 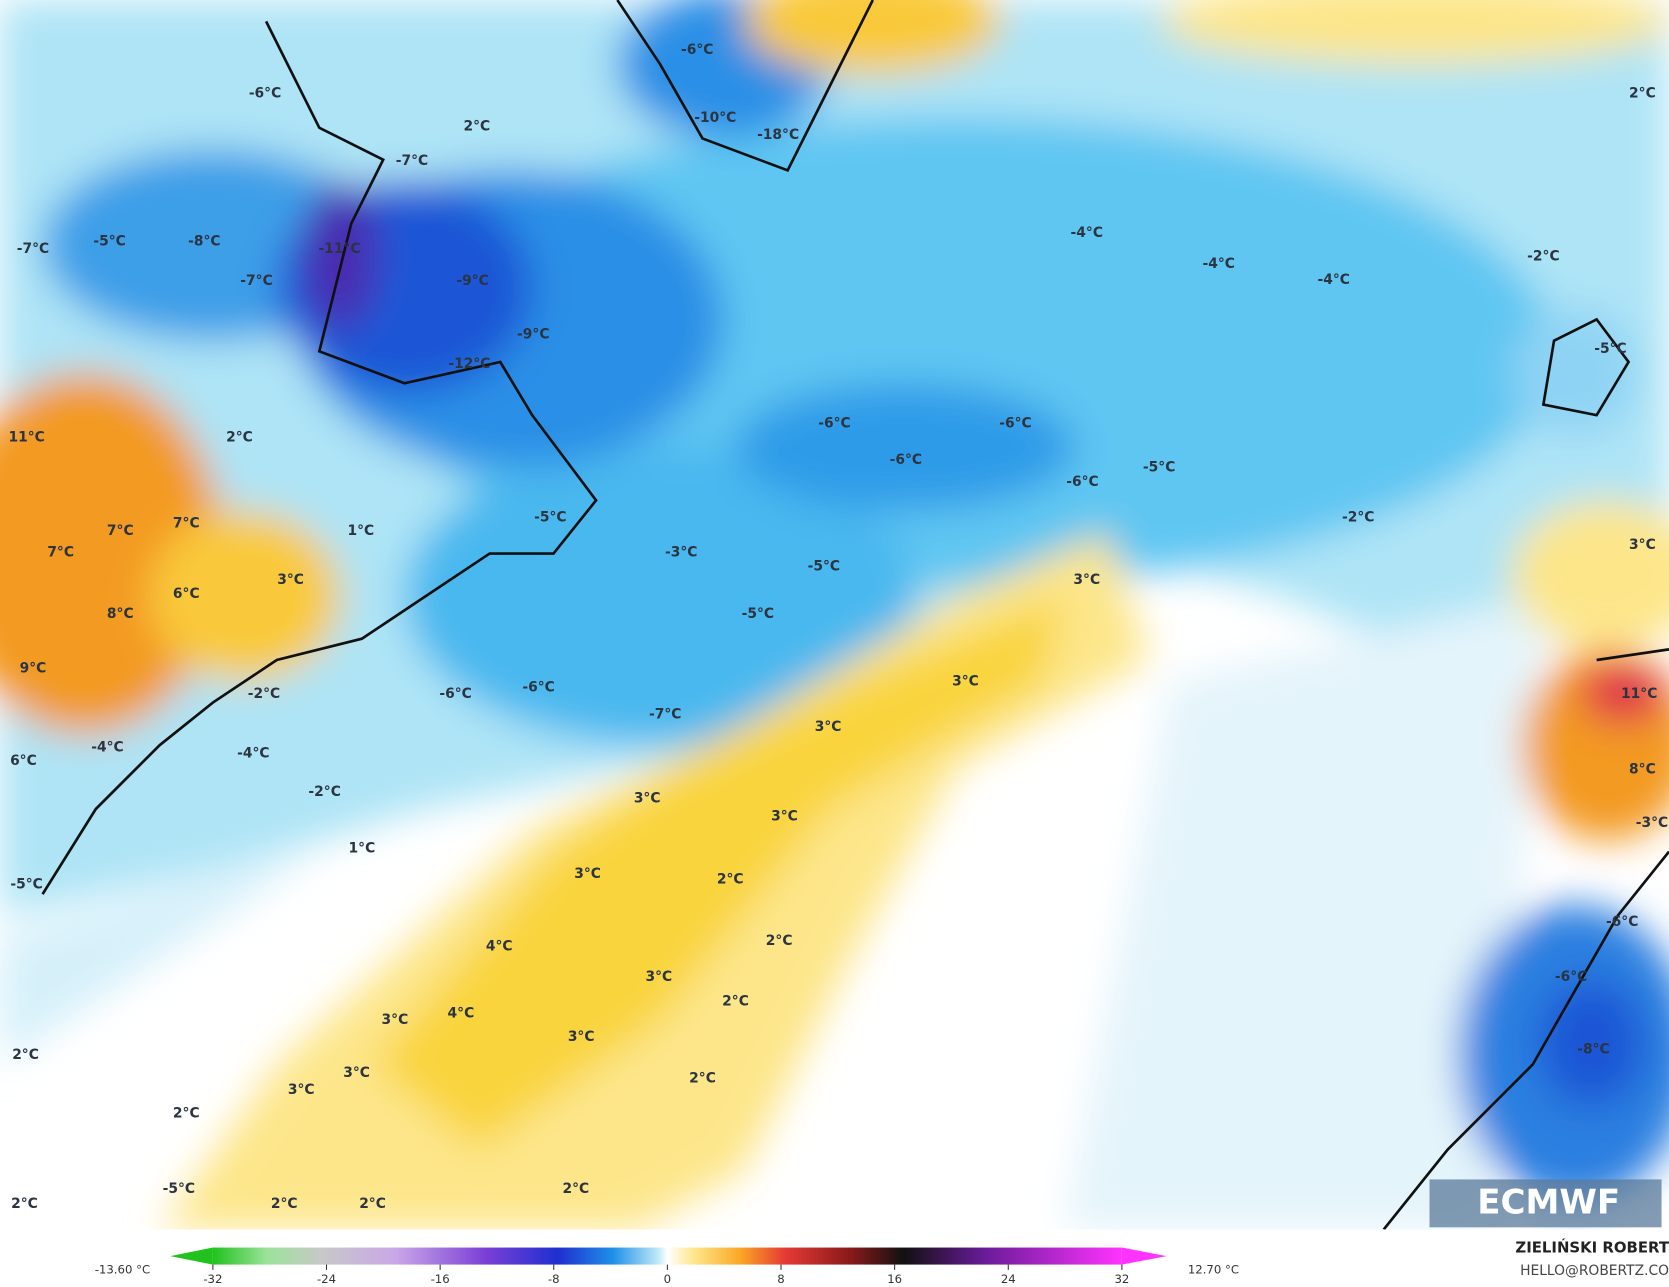 What do you see at coordinates (715, 118) in the screenshot?
I see `temperature-label: -10°C` at bounding box center [715, 118].